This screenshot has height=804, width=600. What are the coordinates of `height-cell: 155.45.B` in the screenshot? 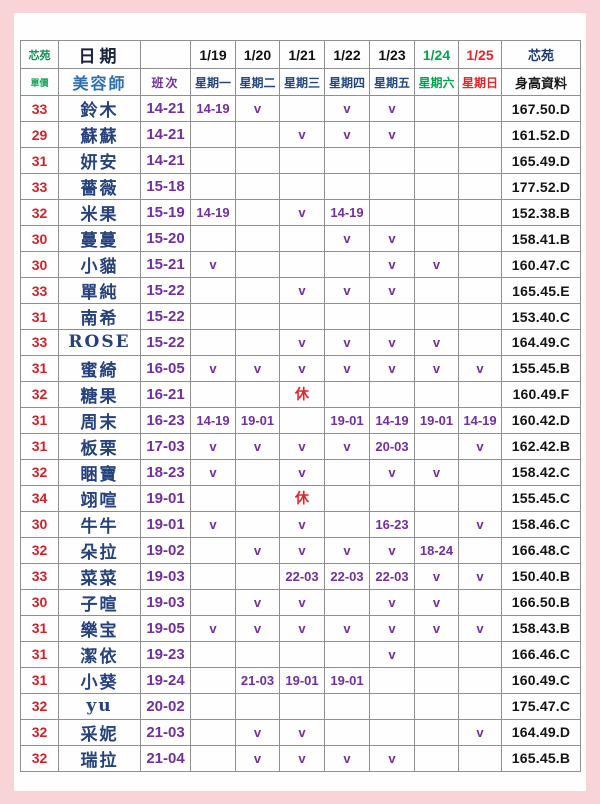 It's located at (541, 368).